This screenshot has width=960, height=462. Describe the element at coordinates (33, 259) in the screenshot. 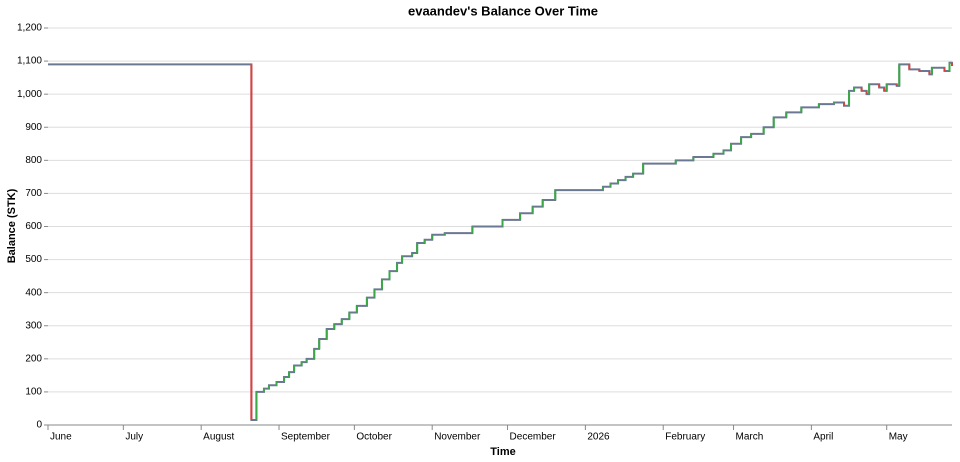

I see `y-tick-label: 500` at that location.